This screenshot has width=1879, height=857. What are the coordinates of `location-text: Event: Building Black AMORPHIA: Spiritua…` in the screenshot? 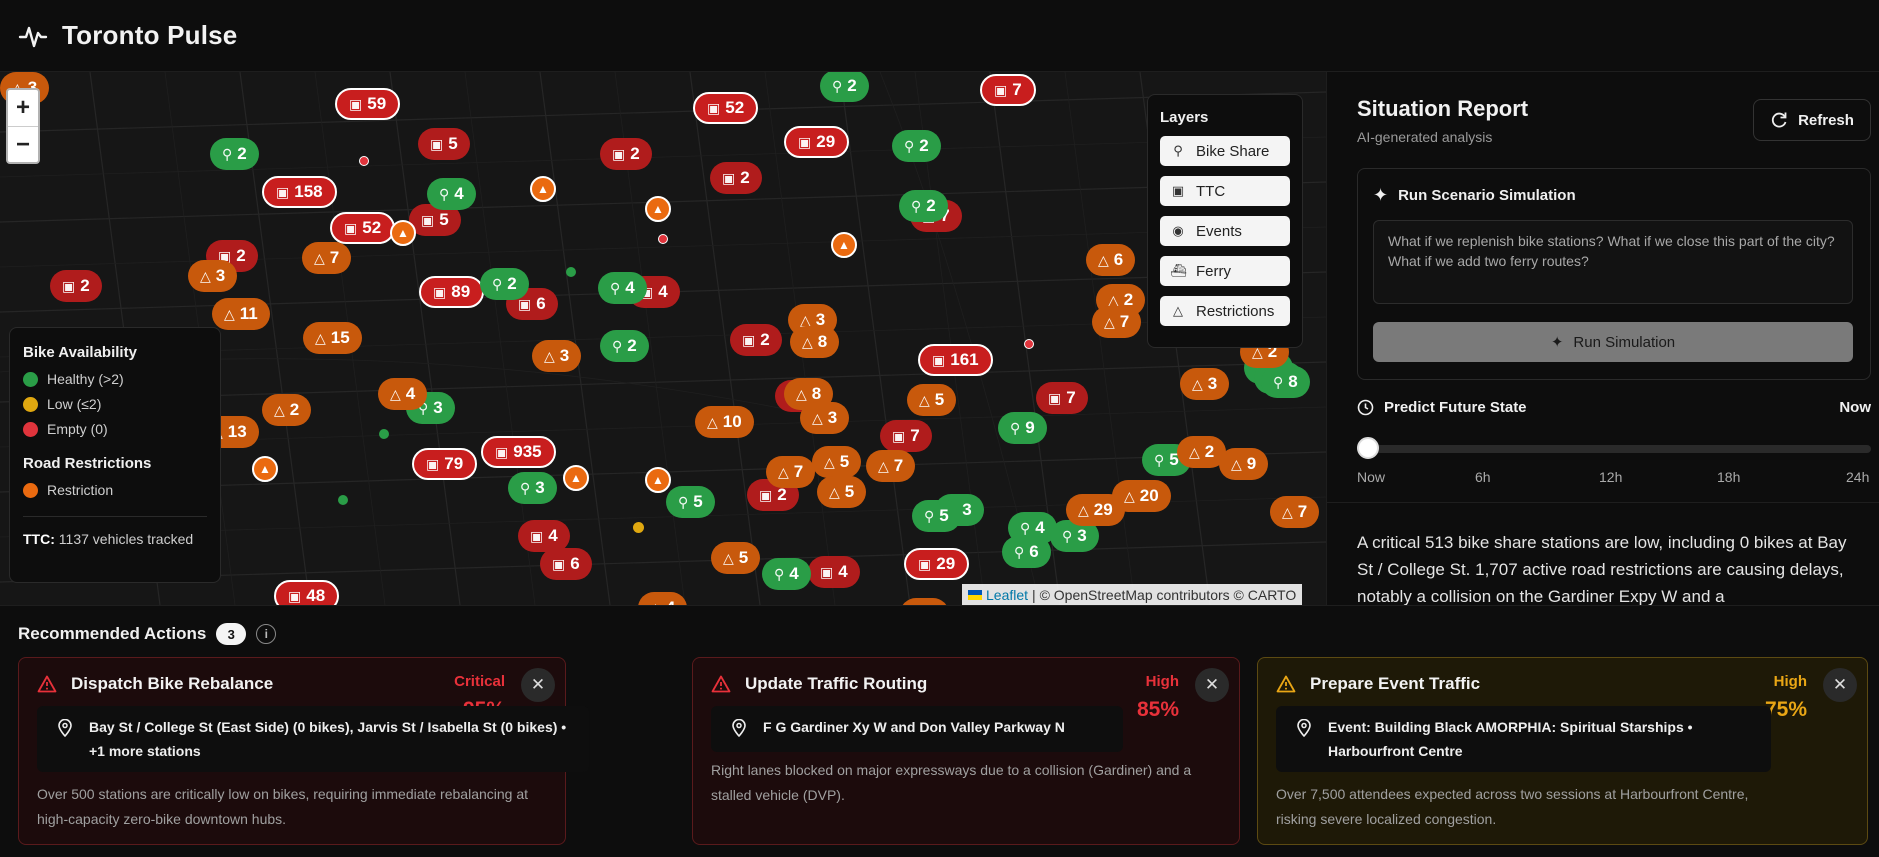 It's located at (1510, 739).